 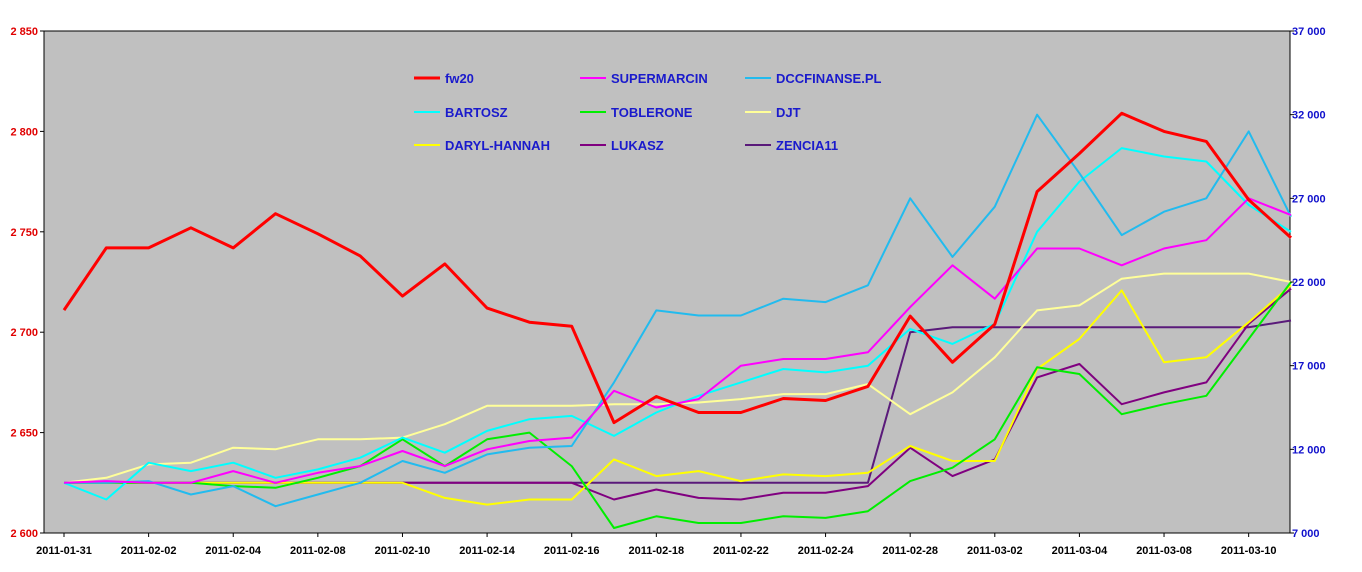 I want to click on x-tick-label: 2011-02-24, so click(x=826, y=551).